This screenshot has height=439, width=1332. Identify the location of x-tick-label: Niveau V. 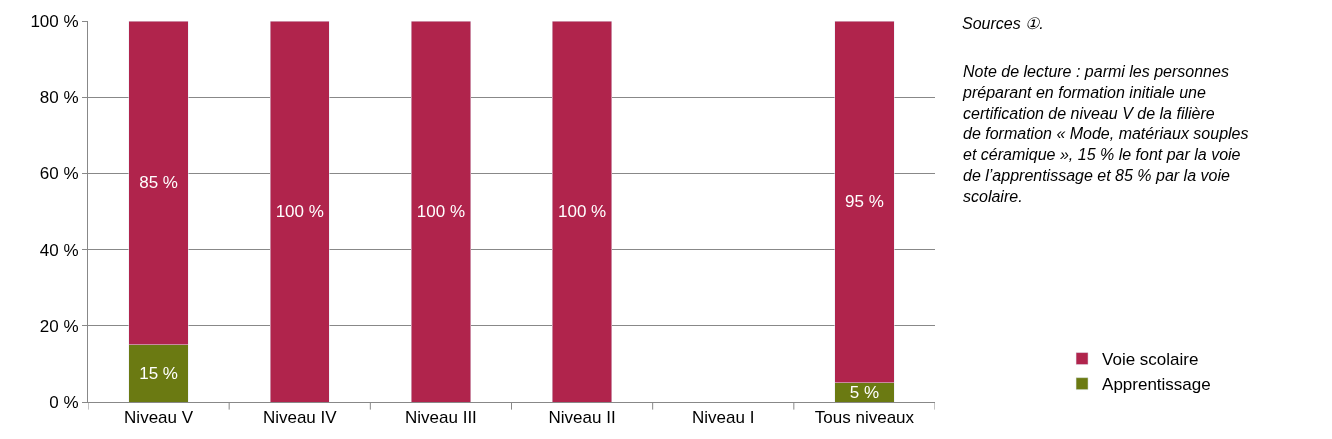
(159, 418).